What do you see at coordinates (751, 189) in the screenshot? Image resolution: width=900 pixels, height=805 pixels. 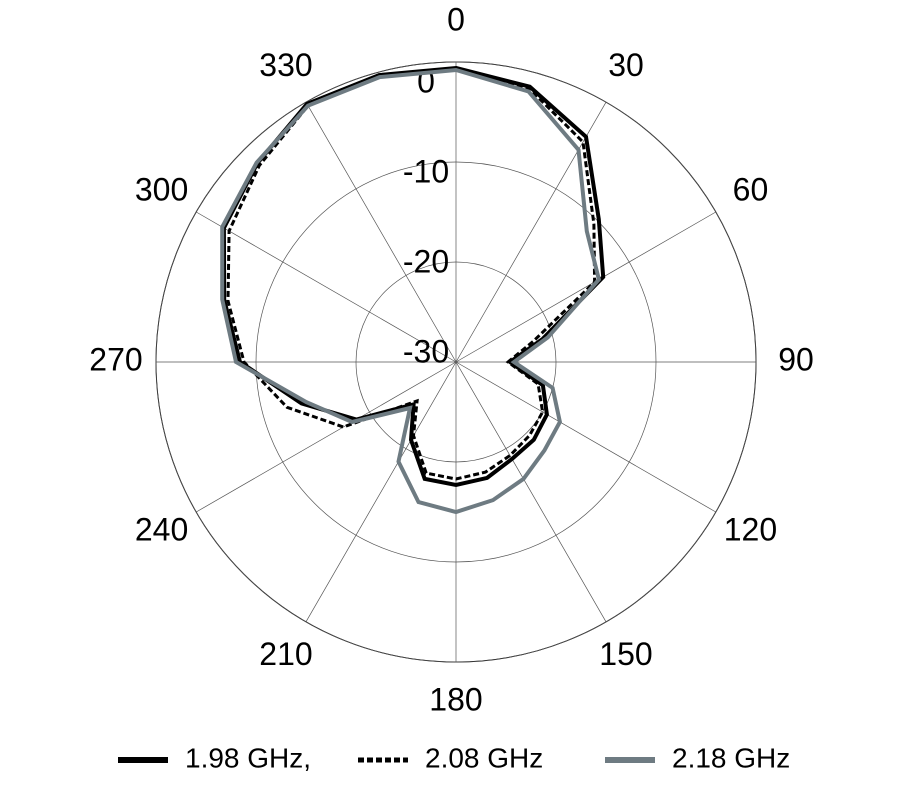 I see `theta-tick-label: 60` at bounding box center [751, 189].